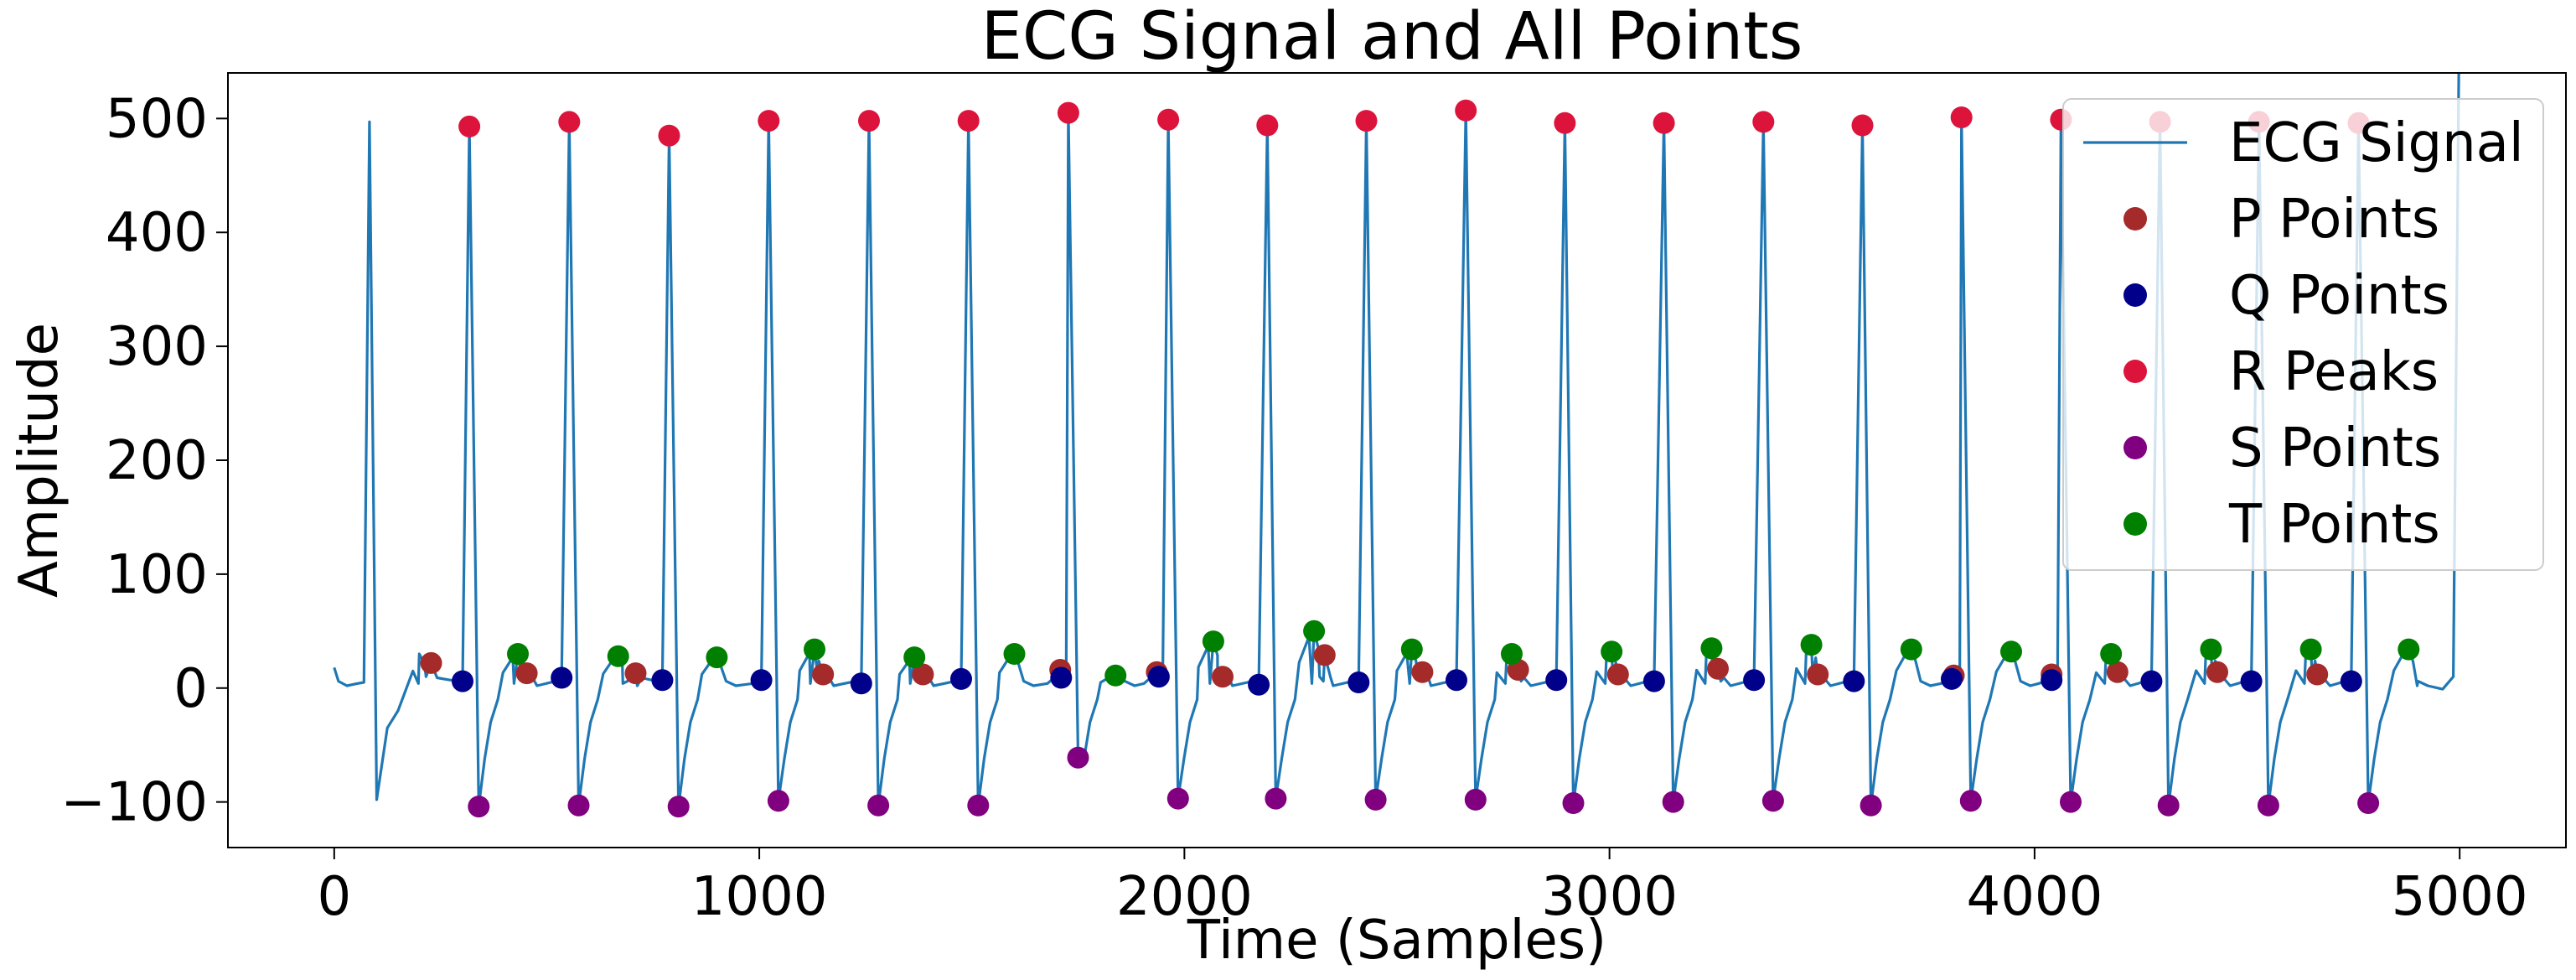  Describe the element at coordinates (2334, 525) in the screenshot. I see `legend-label-t-points: T Points` at that location.